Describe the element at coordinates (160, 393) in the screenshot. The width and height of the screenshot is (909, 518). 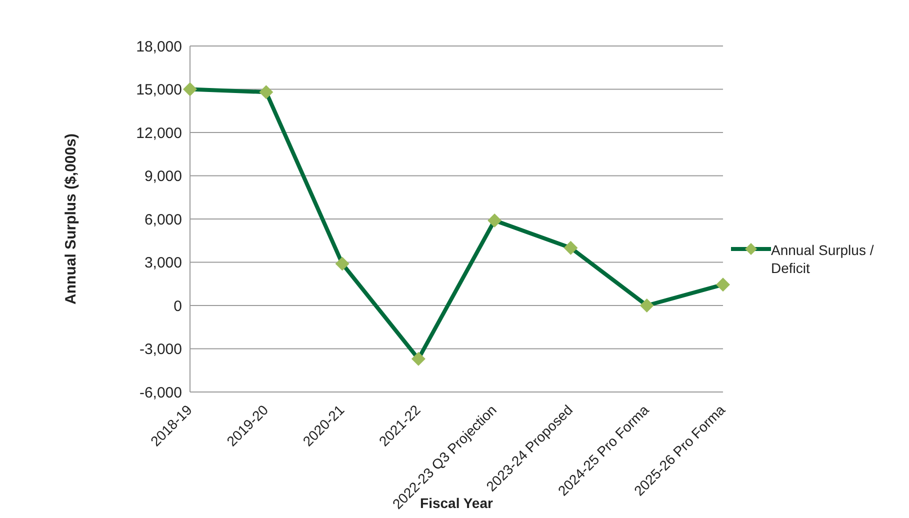
I see `y-tick-label: -6,000` at that location.